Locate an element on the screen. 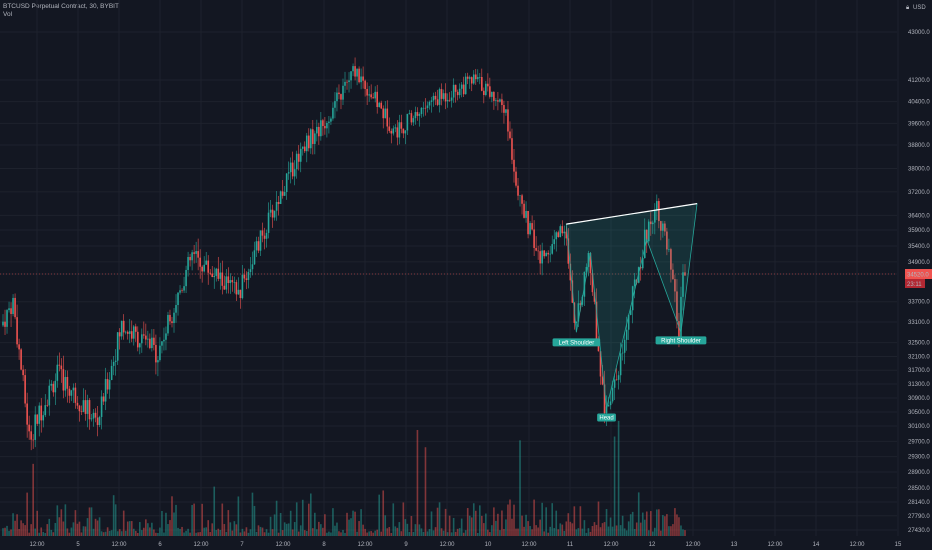 The height and width of the screenshot is (550, 932). neckline-trendline is located at coordinates (632, 214).